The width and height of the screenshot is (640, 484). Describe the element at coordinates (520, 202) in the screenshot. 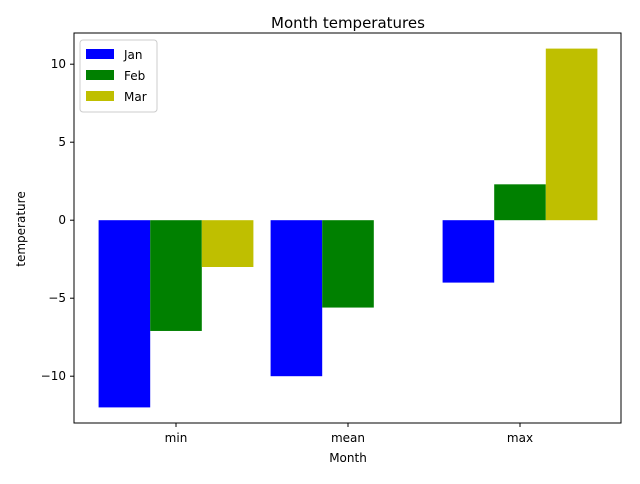

I see `bar-feb-max` at that location.